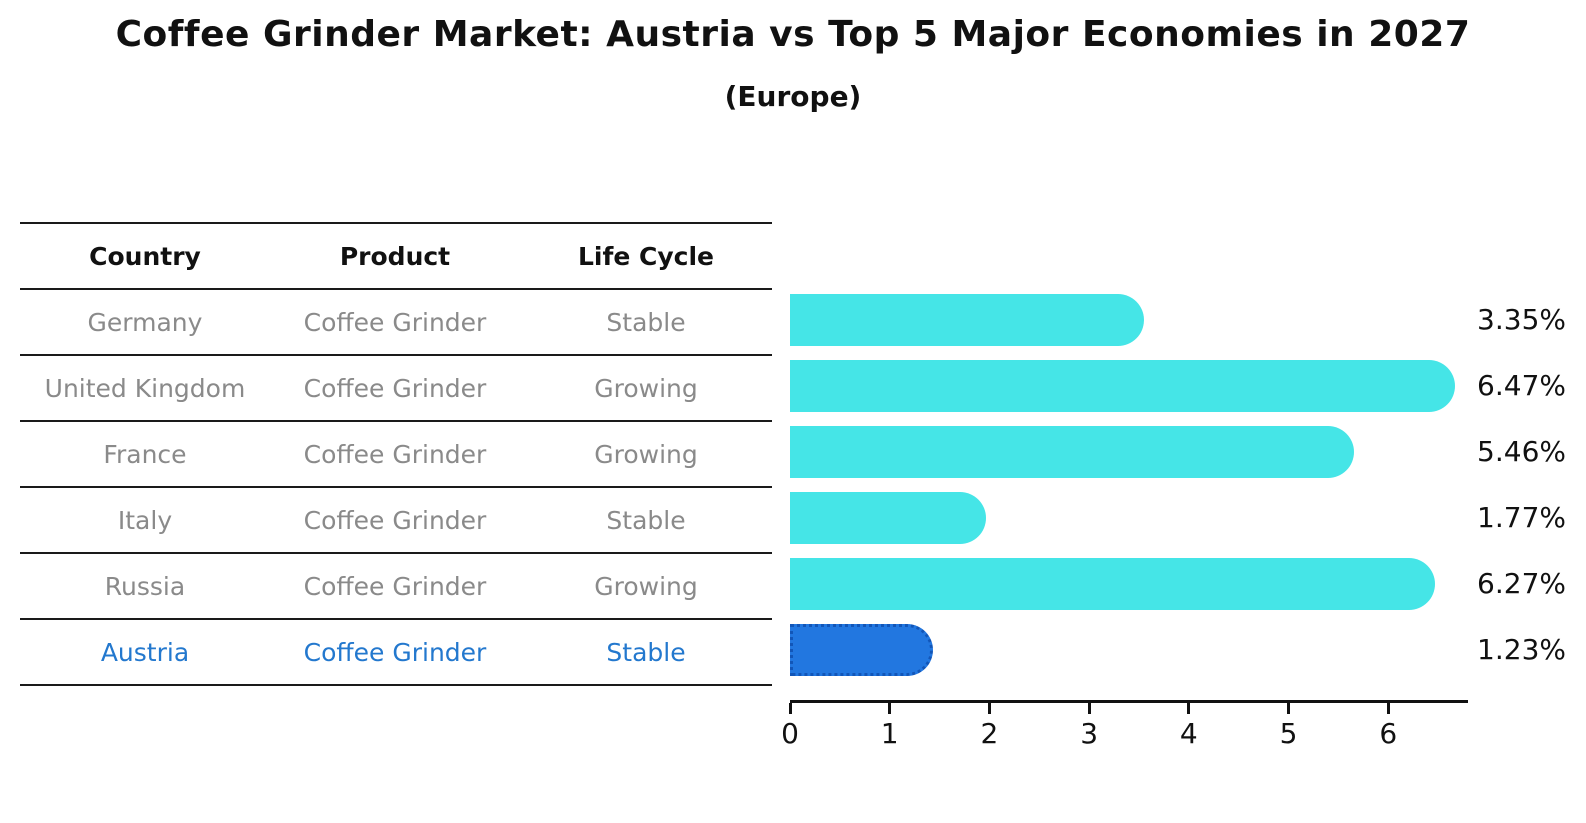 The width and height of the screenshot is (1586, 823). What do you see at coordinates (646, 256) in the screenshot?
I see `column-header-life-cycle: Life Cycle` at bounding box center [646, 256].